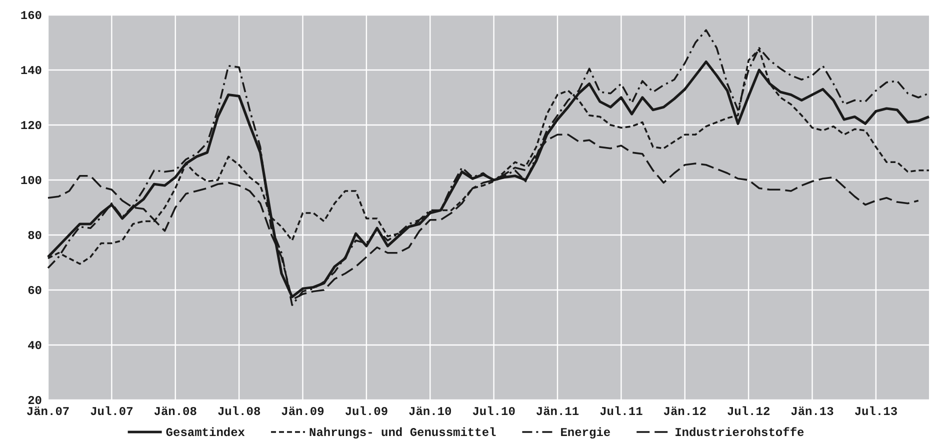 This screenshot has height=446, width=932. I want to click on y-tick-label: 60, so click(35, 291).